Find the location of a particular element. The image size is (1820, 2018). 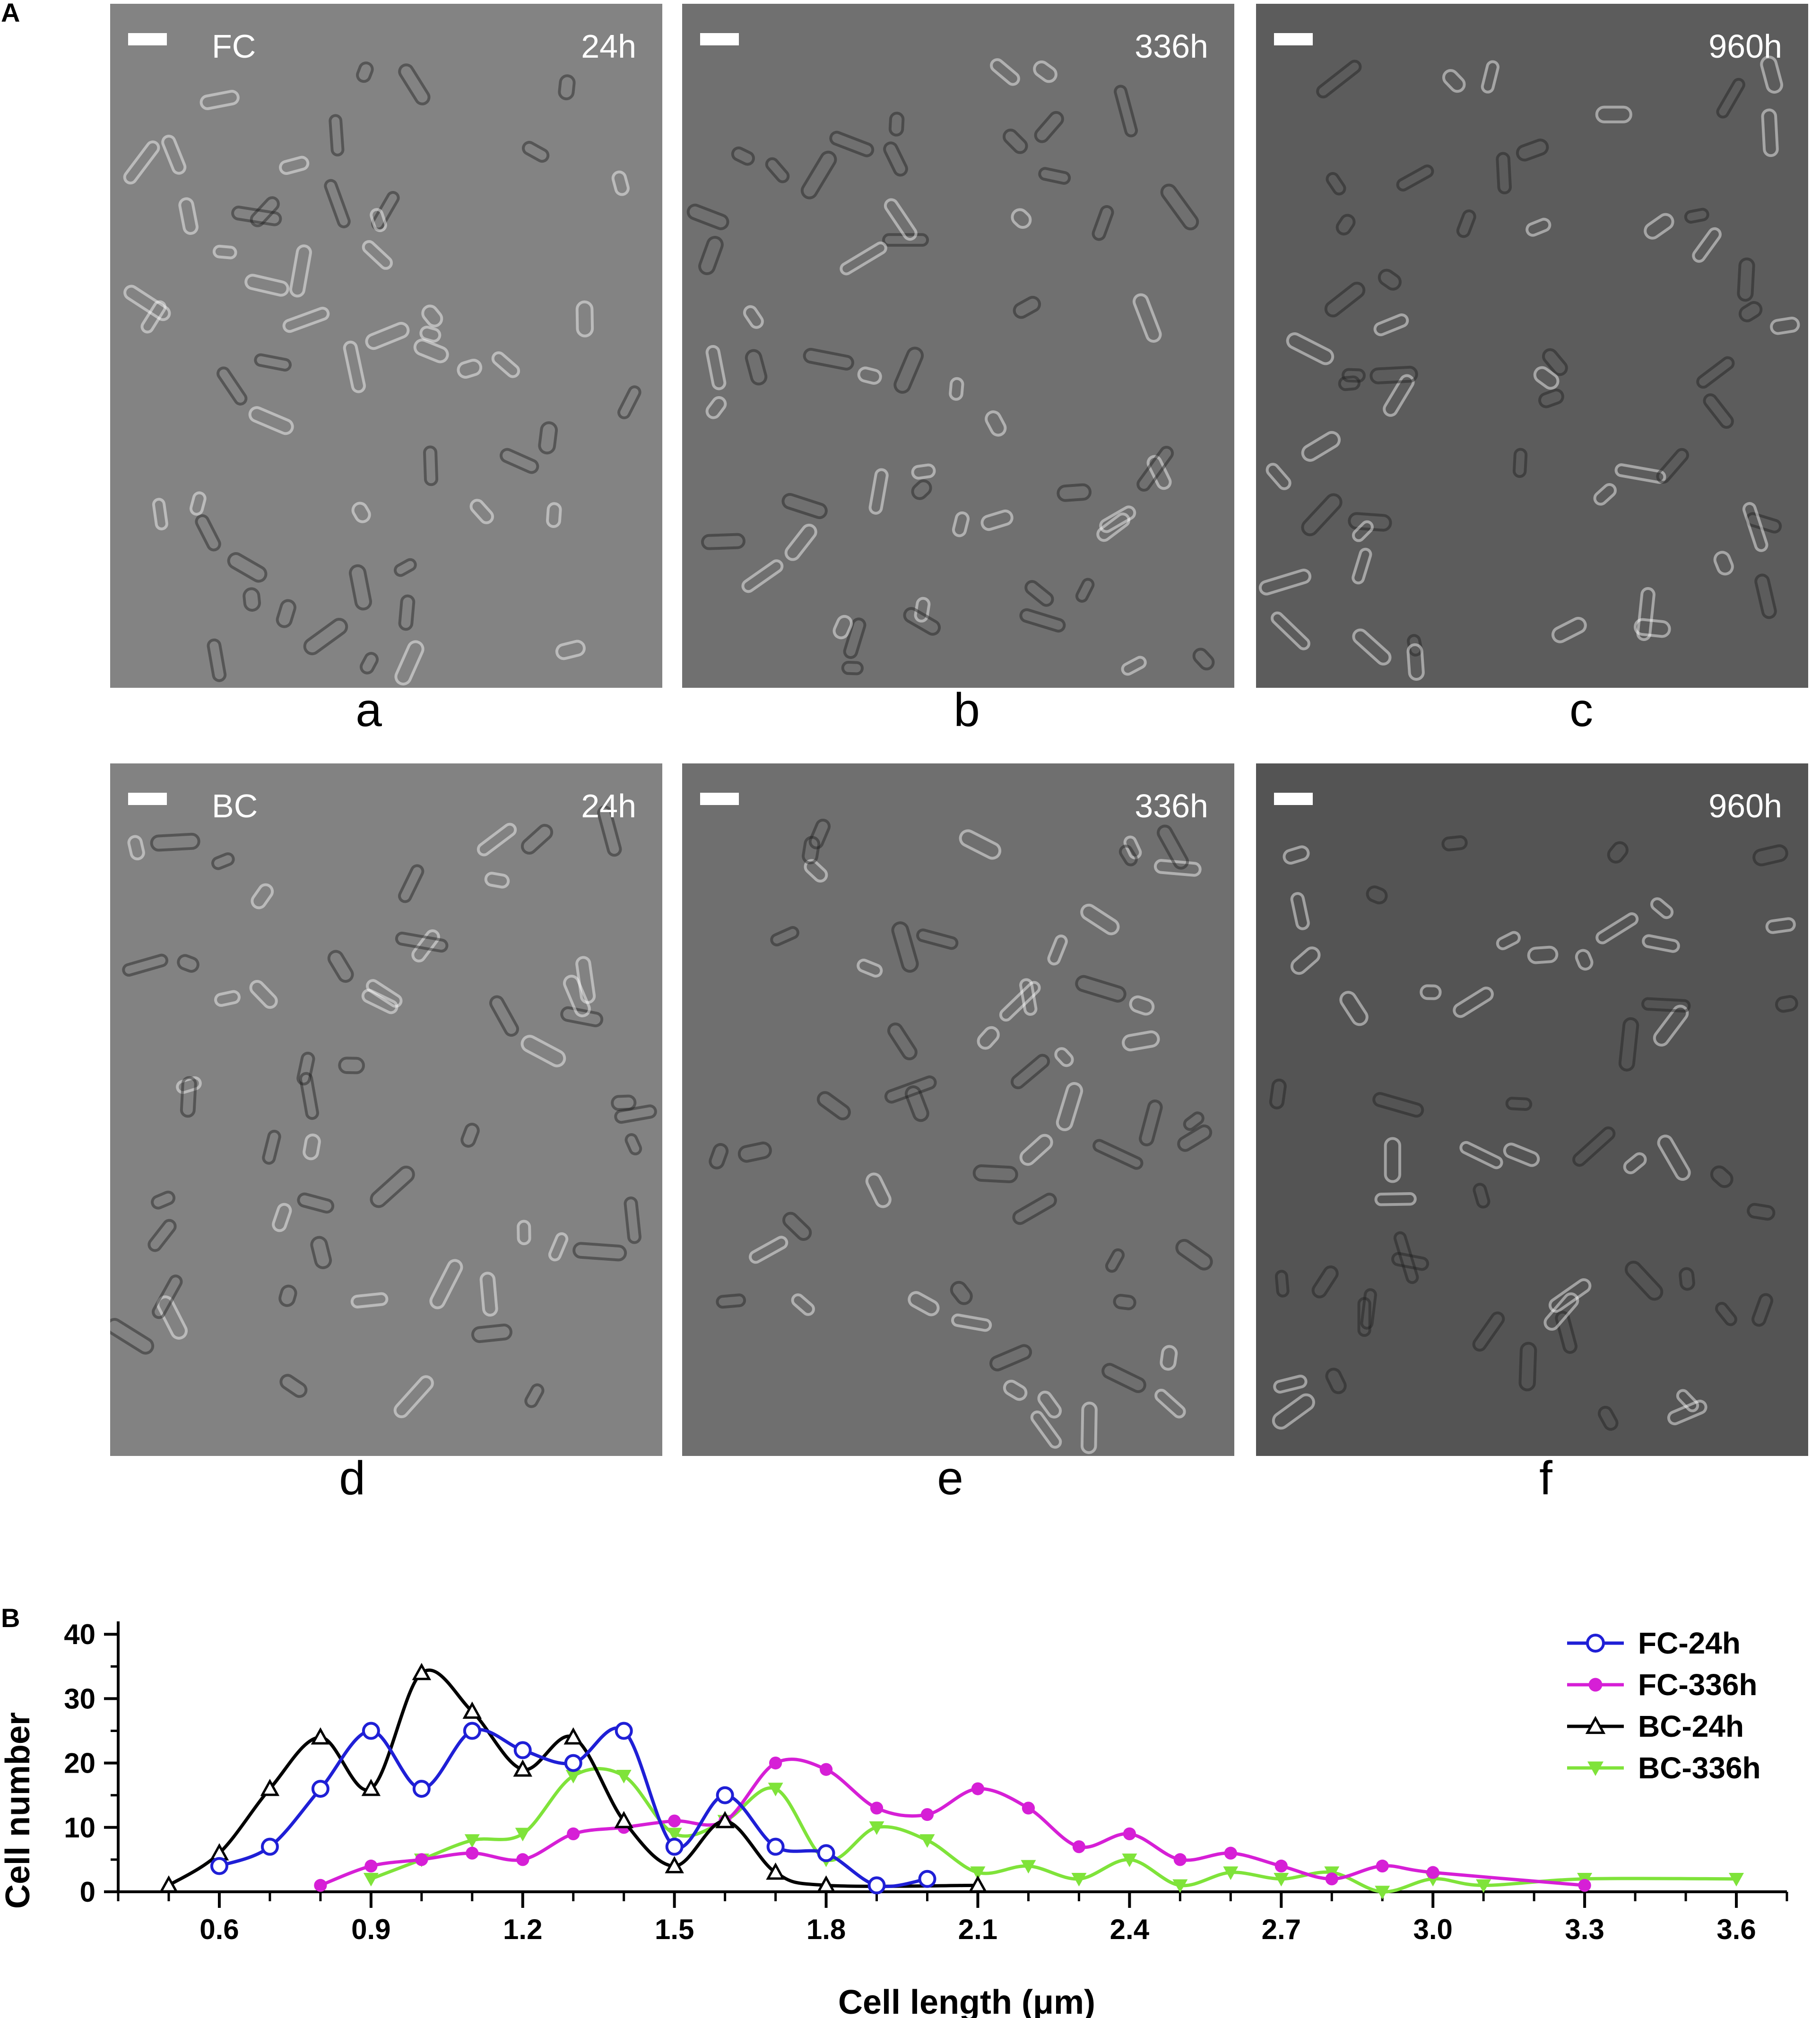

micrograph-time-label: 24h is located at coordinates (608, 46).